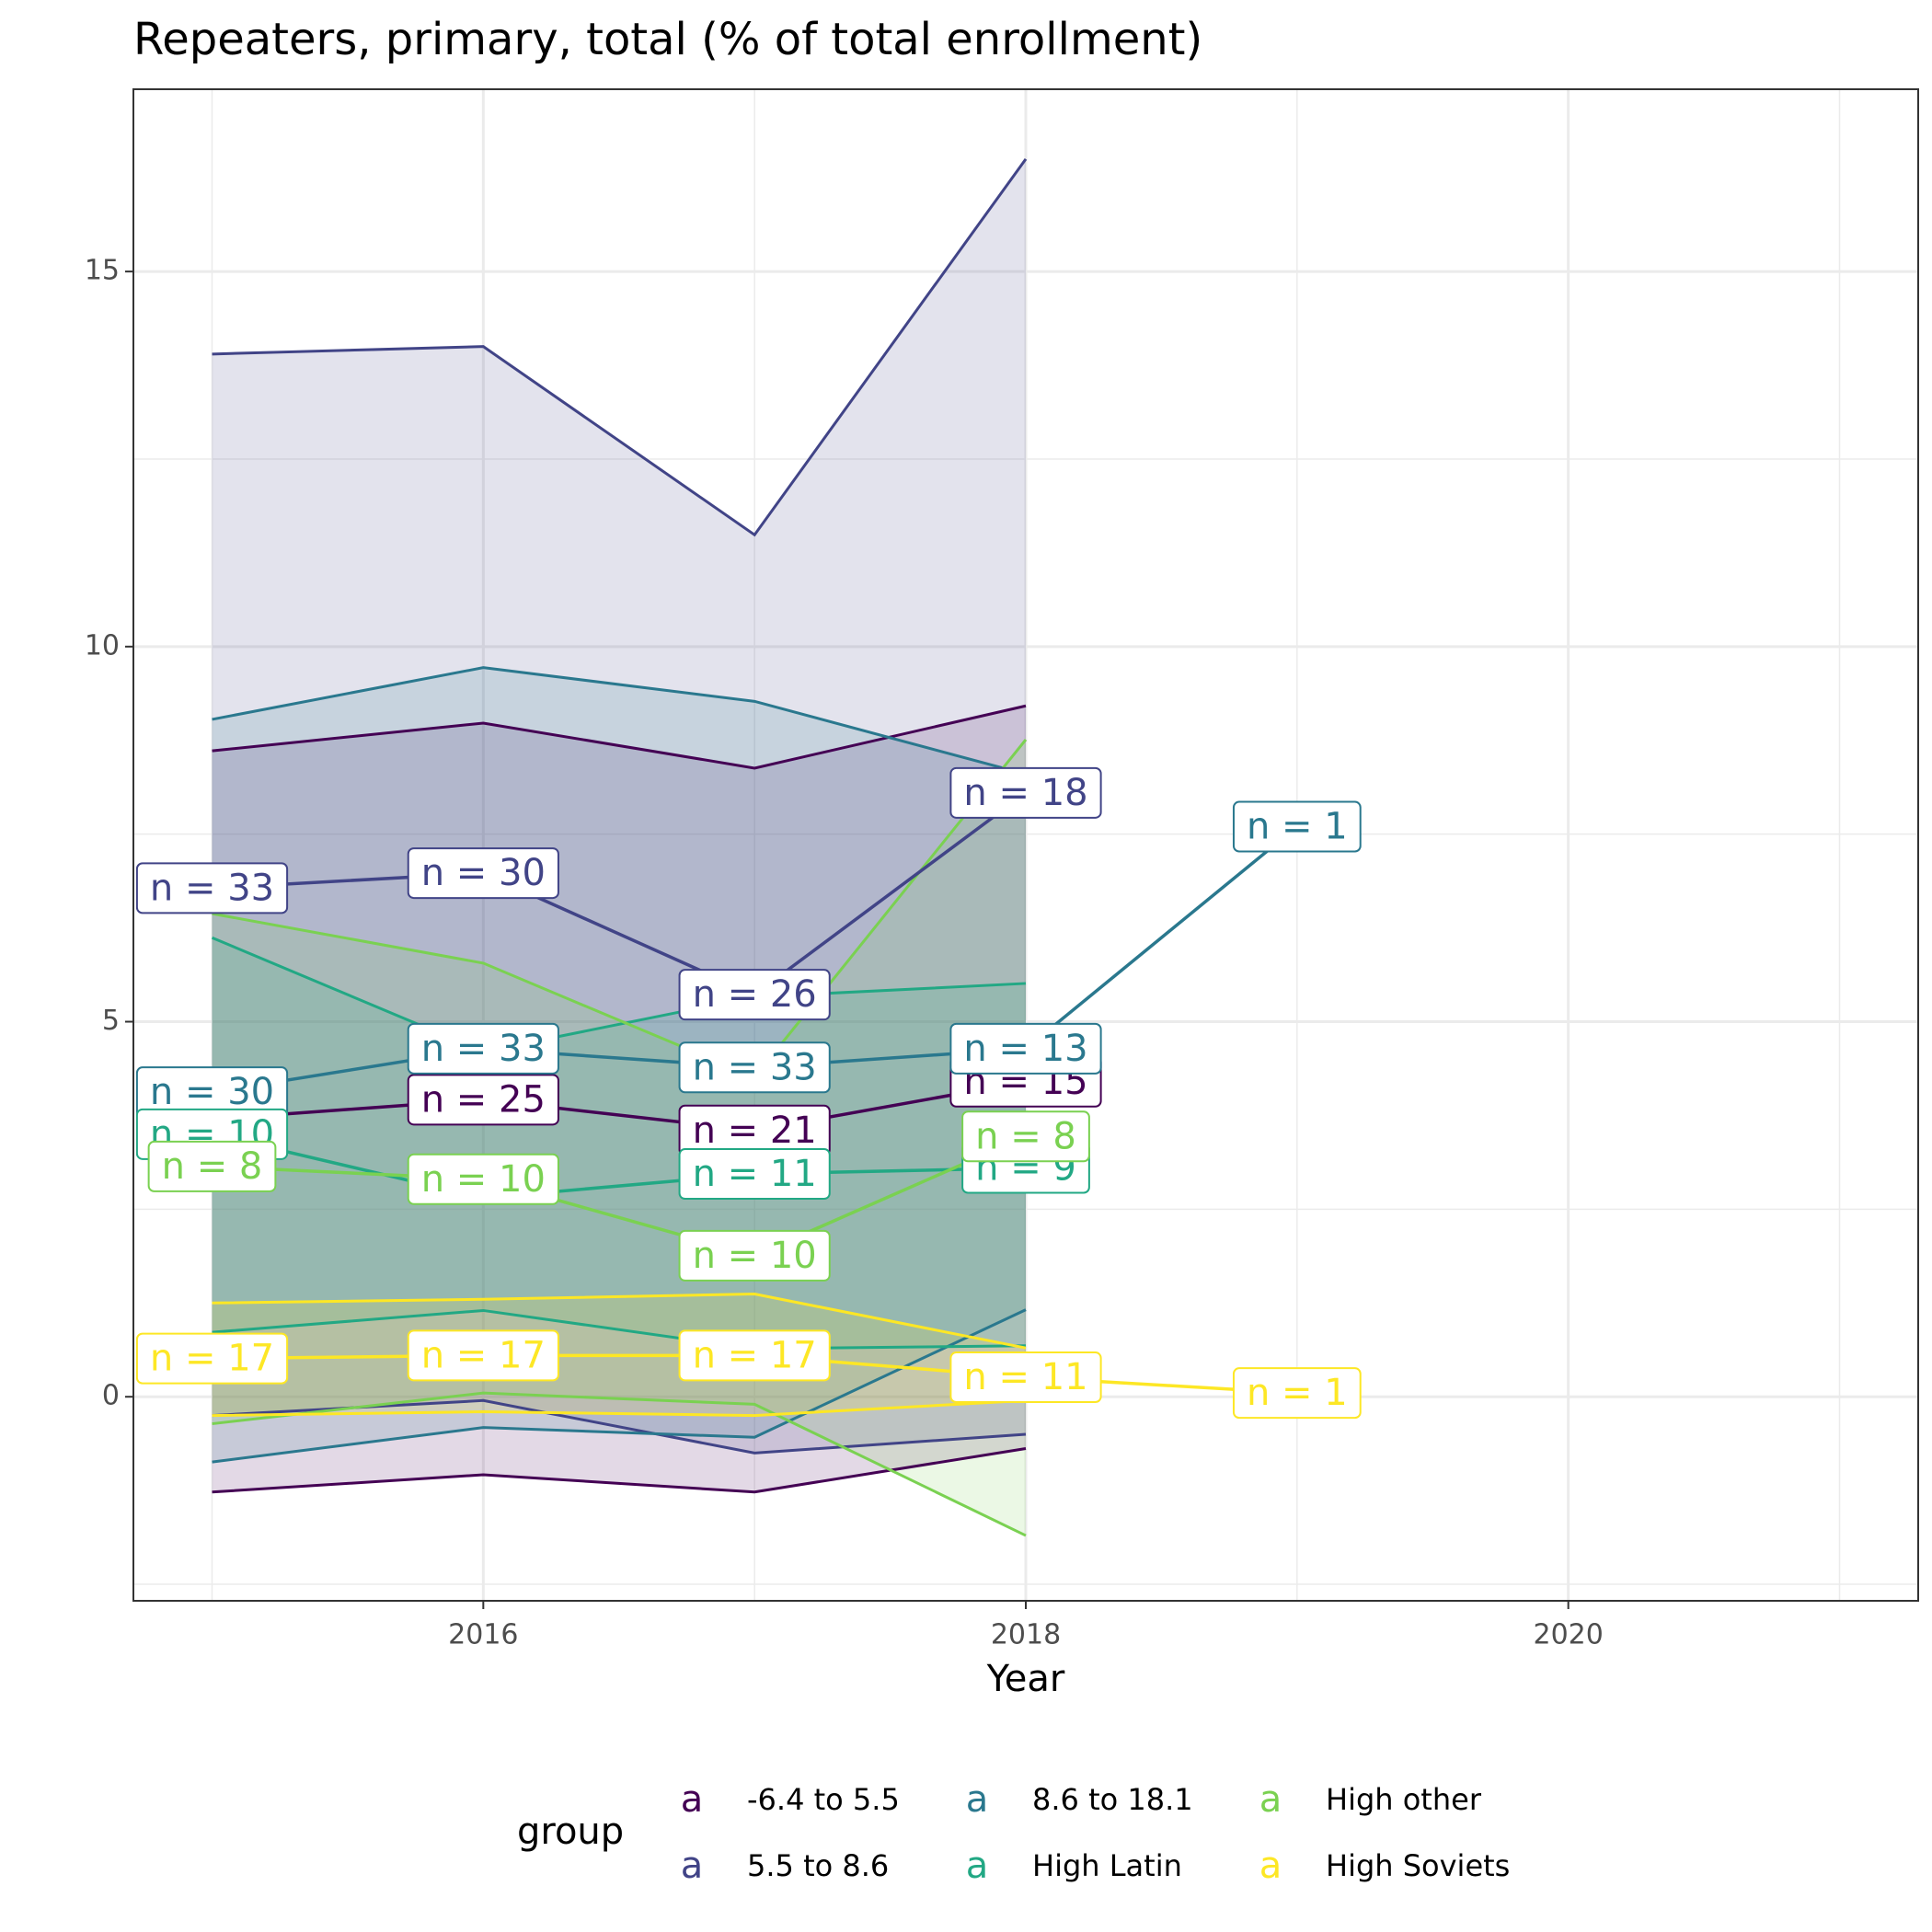 The width and height of the screenshot is (1932, 1932). I want to click on x-tick-label: 2020, so click(1568, 1635).